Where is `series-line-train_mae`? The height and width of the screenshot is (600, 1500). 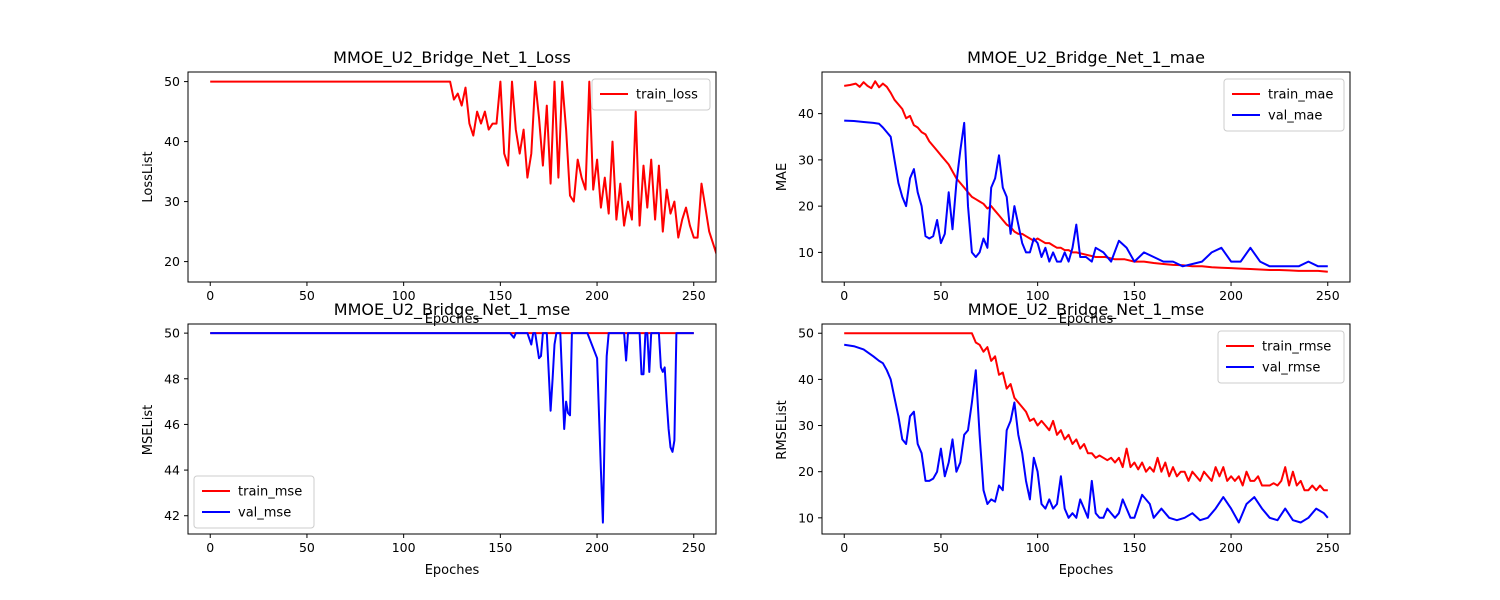
series-line-train_mae is located at coordinates (1086, 176).